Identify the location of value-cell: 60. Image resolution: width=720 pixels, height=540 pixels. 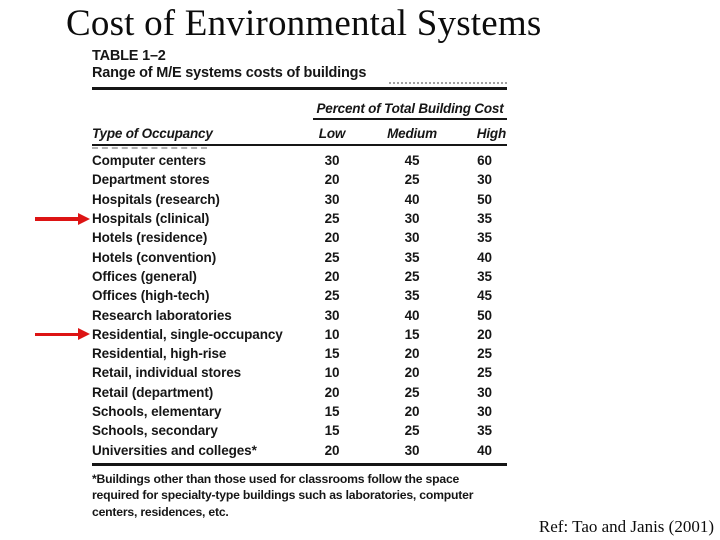
(484, 161).